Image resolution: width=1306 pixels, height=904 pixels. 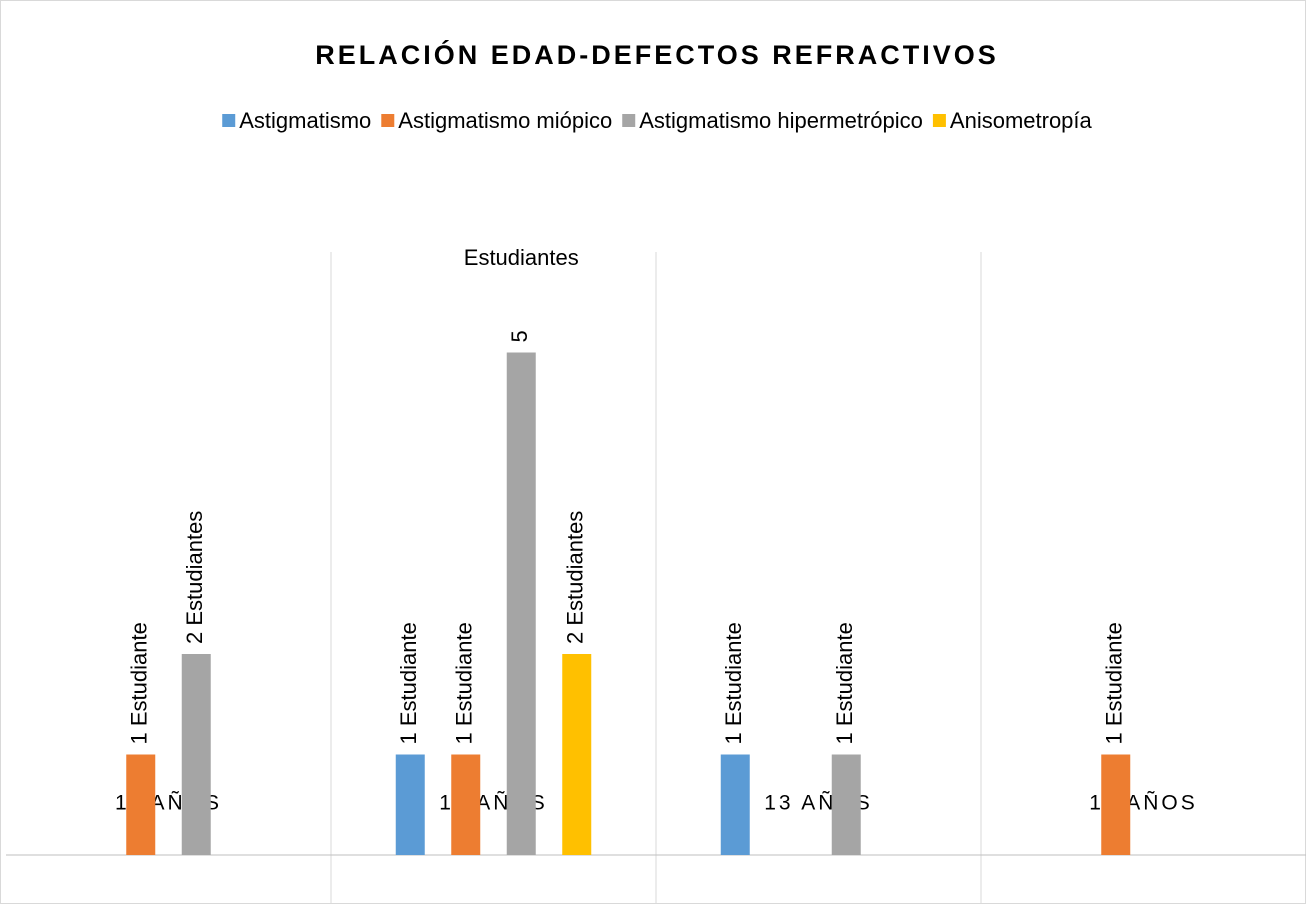 I want to click on data-label: 5, so click(x=519, y=336).